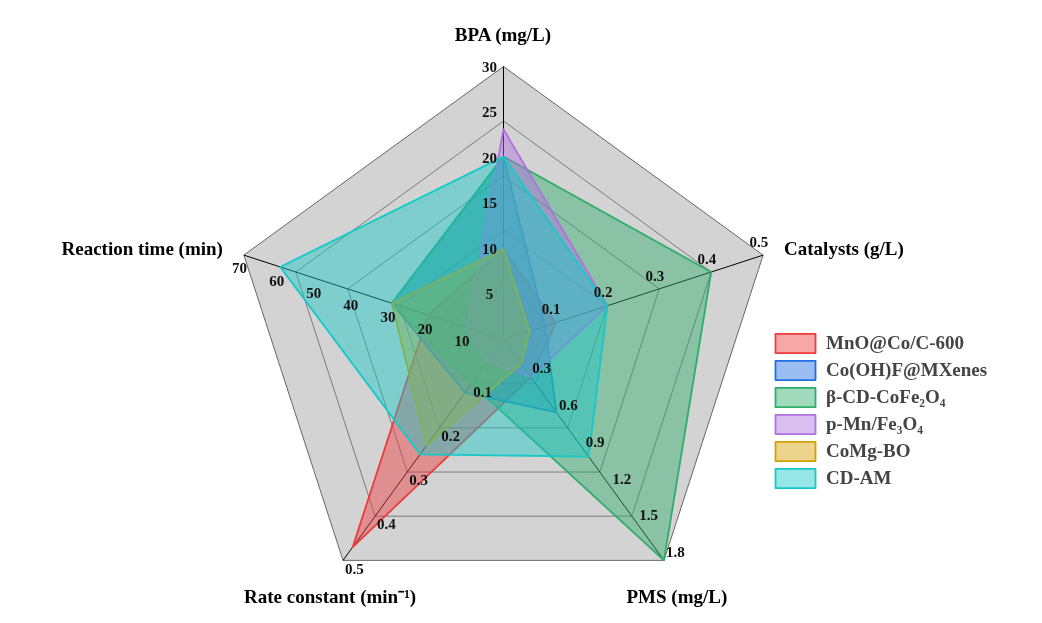 The height and width of the screenshot is (623, 1042). Describe the element at coordinates (277, 280) in the screenshot. I see `text: 60` at that location.